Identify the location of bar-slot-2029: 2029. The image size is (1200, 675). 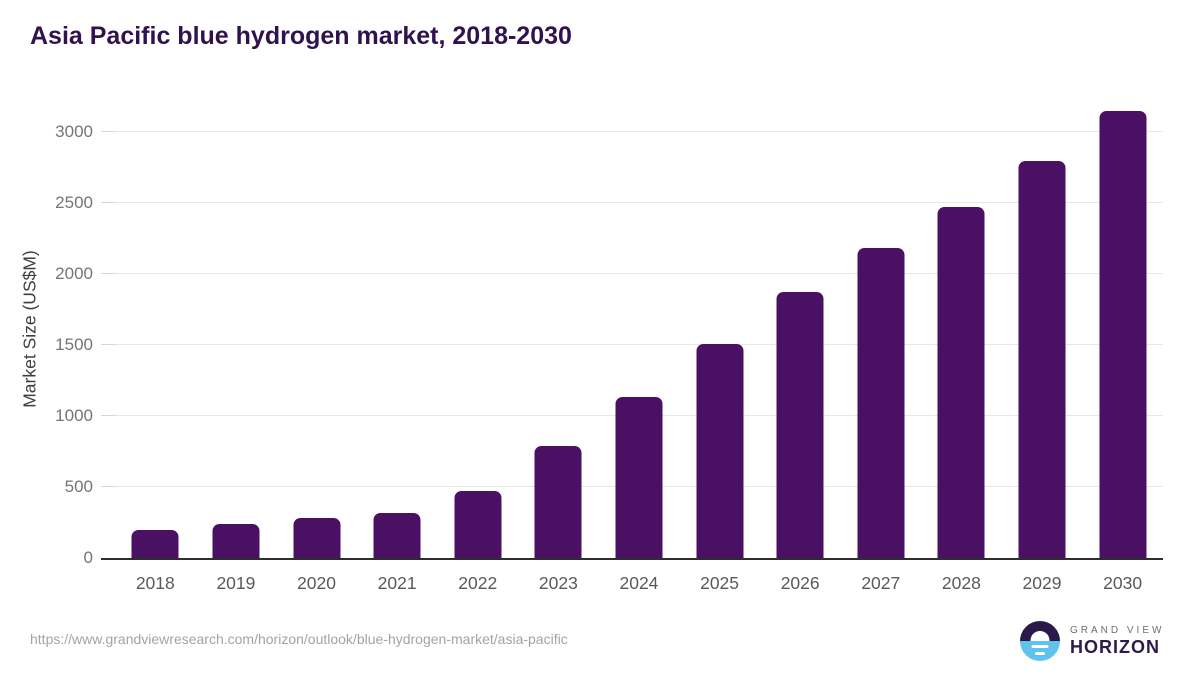
(1042, 346).